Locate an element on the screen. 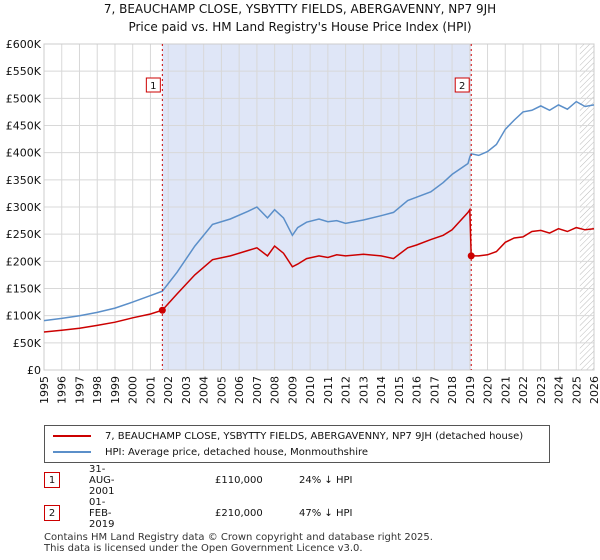  x-tick-label: 2012 is located at coordinates (346, 390).